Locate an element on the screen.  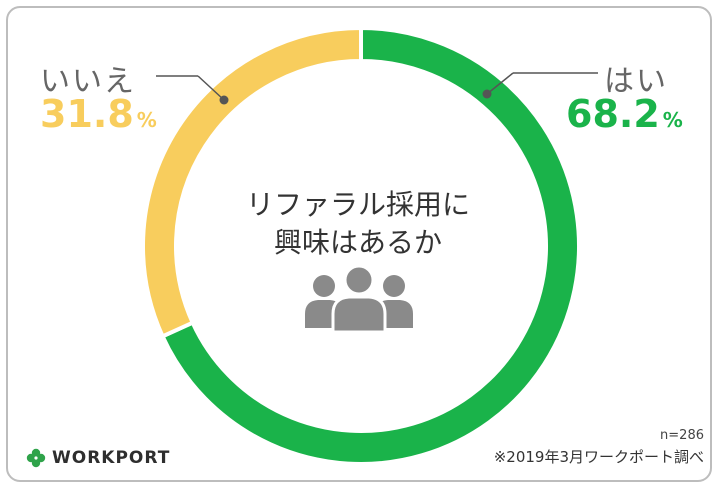
chart-title-line-2: 興味はあるか is located at coordinates (357, 242).